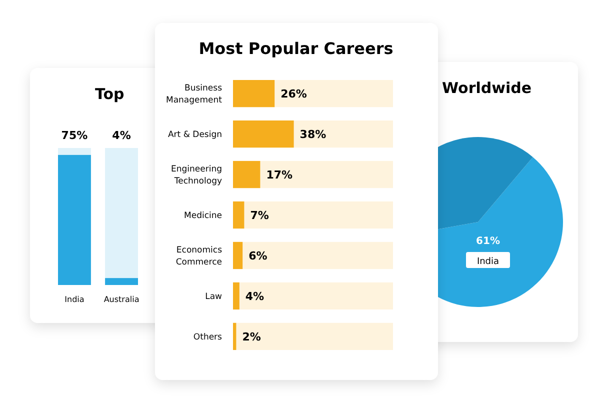 Image resolution: width=593 pixels, height=418 pixels. Describe the element at coordinates (208, 337) in the screenshot. I see `y-tick-label: Others` at that location.